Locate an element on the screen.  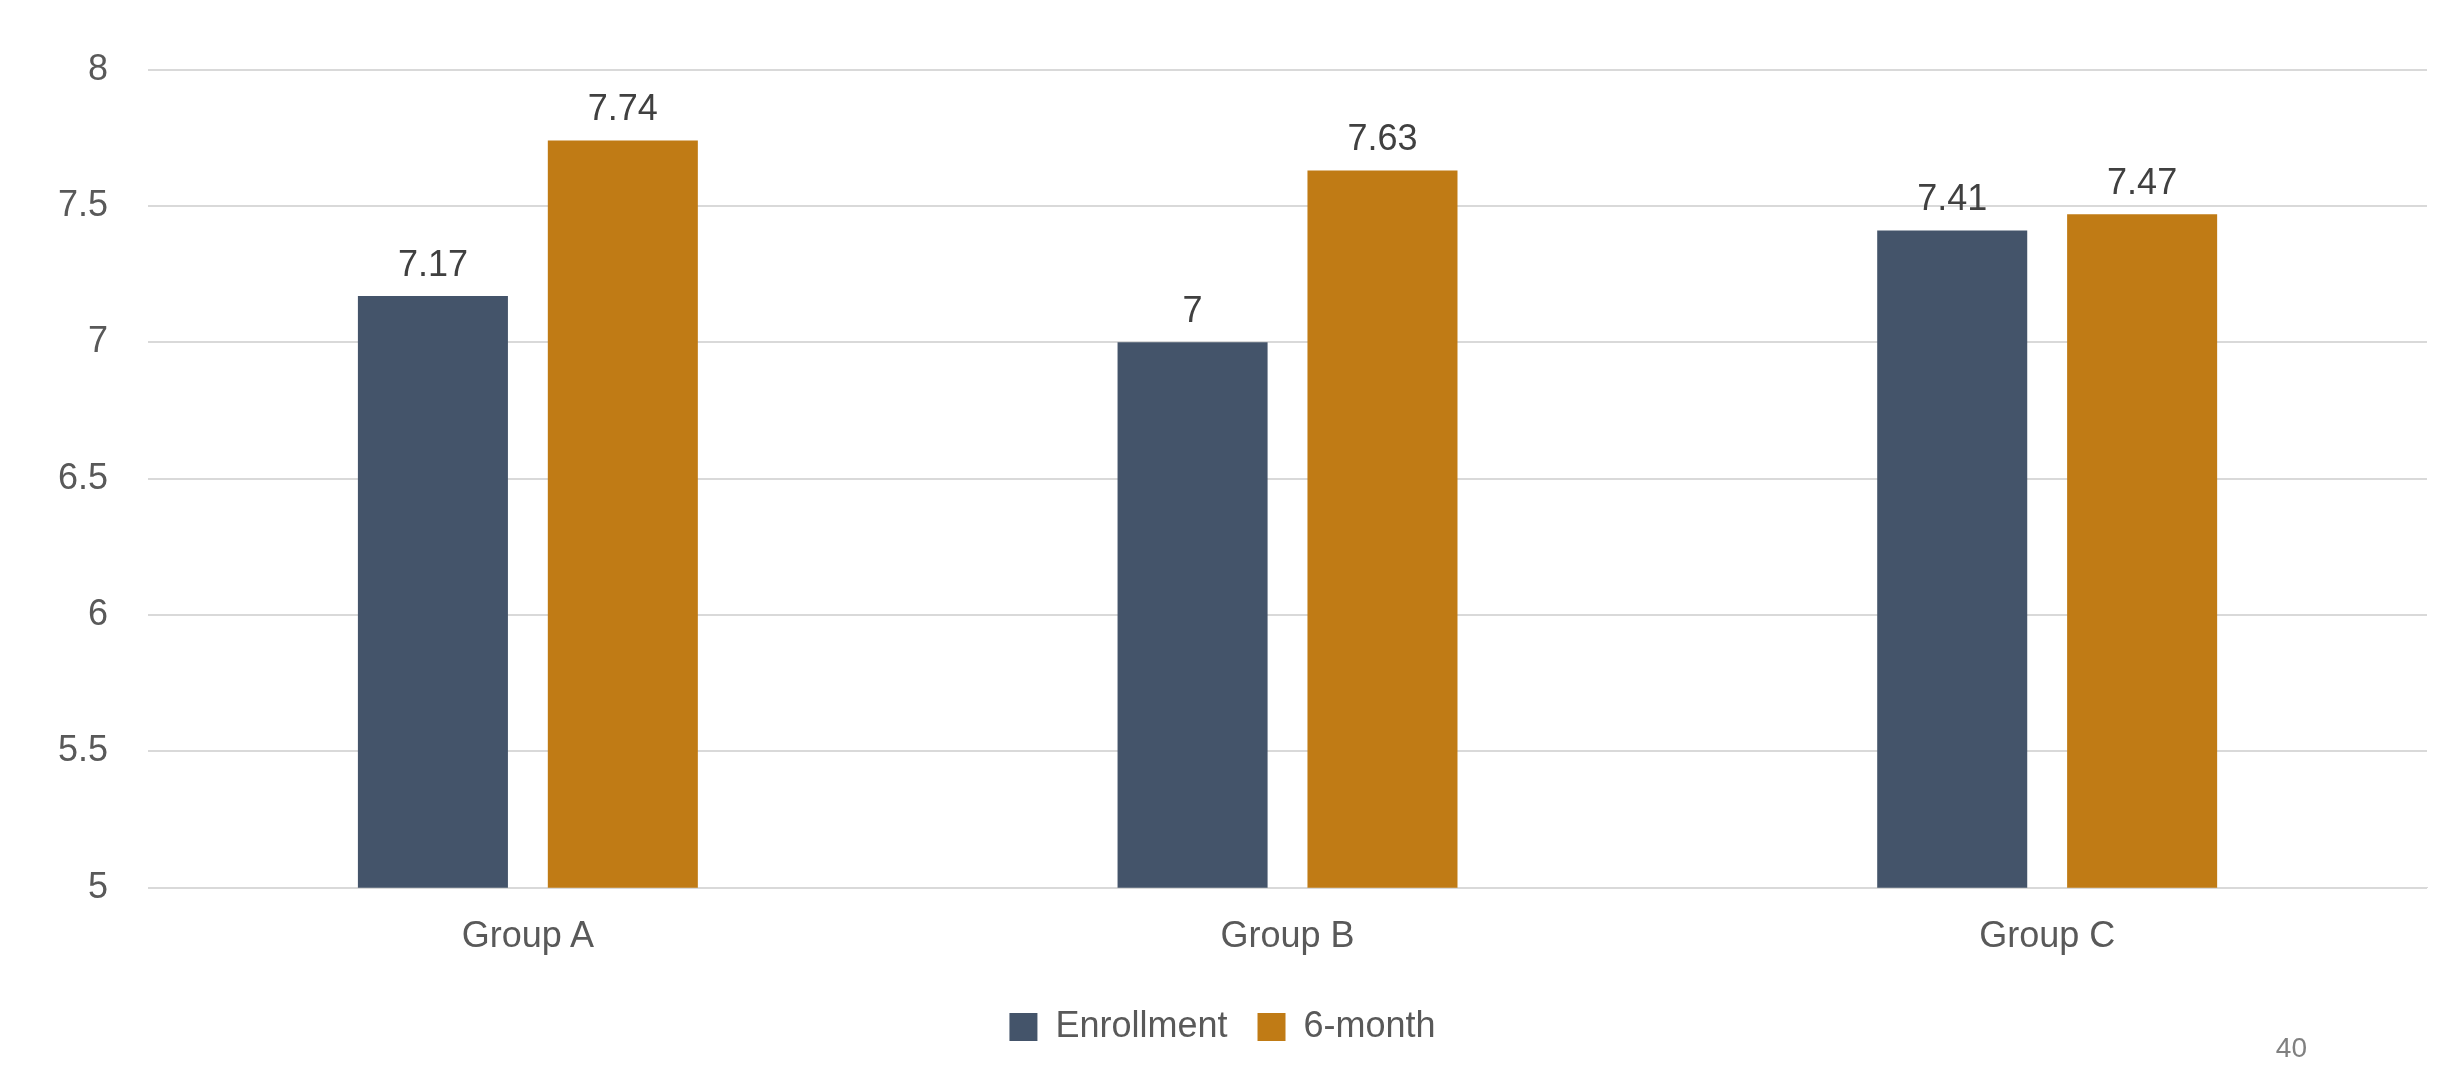
data-label: 7.74 is located at coordinates (622, 108).